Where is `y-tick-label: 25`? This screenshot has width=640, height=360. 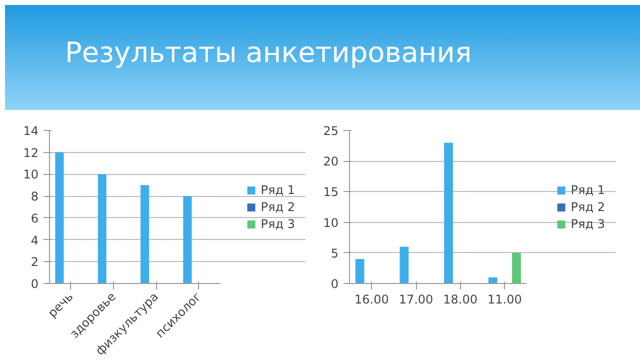
y-tick-label: 25 is located at coordinates (331, 131).